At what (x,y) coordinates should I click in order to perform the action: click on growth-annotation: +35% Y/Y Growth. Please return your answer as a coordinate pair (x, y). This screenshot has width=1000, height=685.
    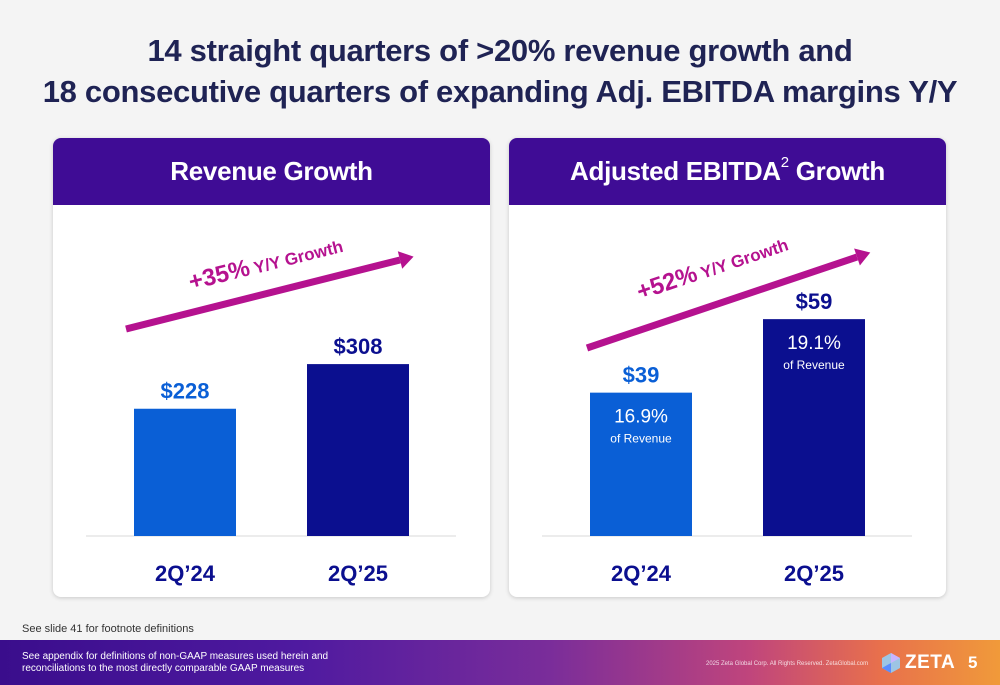
    Looking at the image, I should click on (266, 263).